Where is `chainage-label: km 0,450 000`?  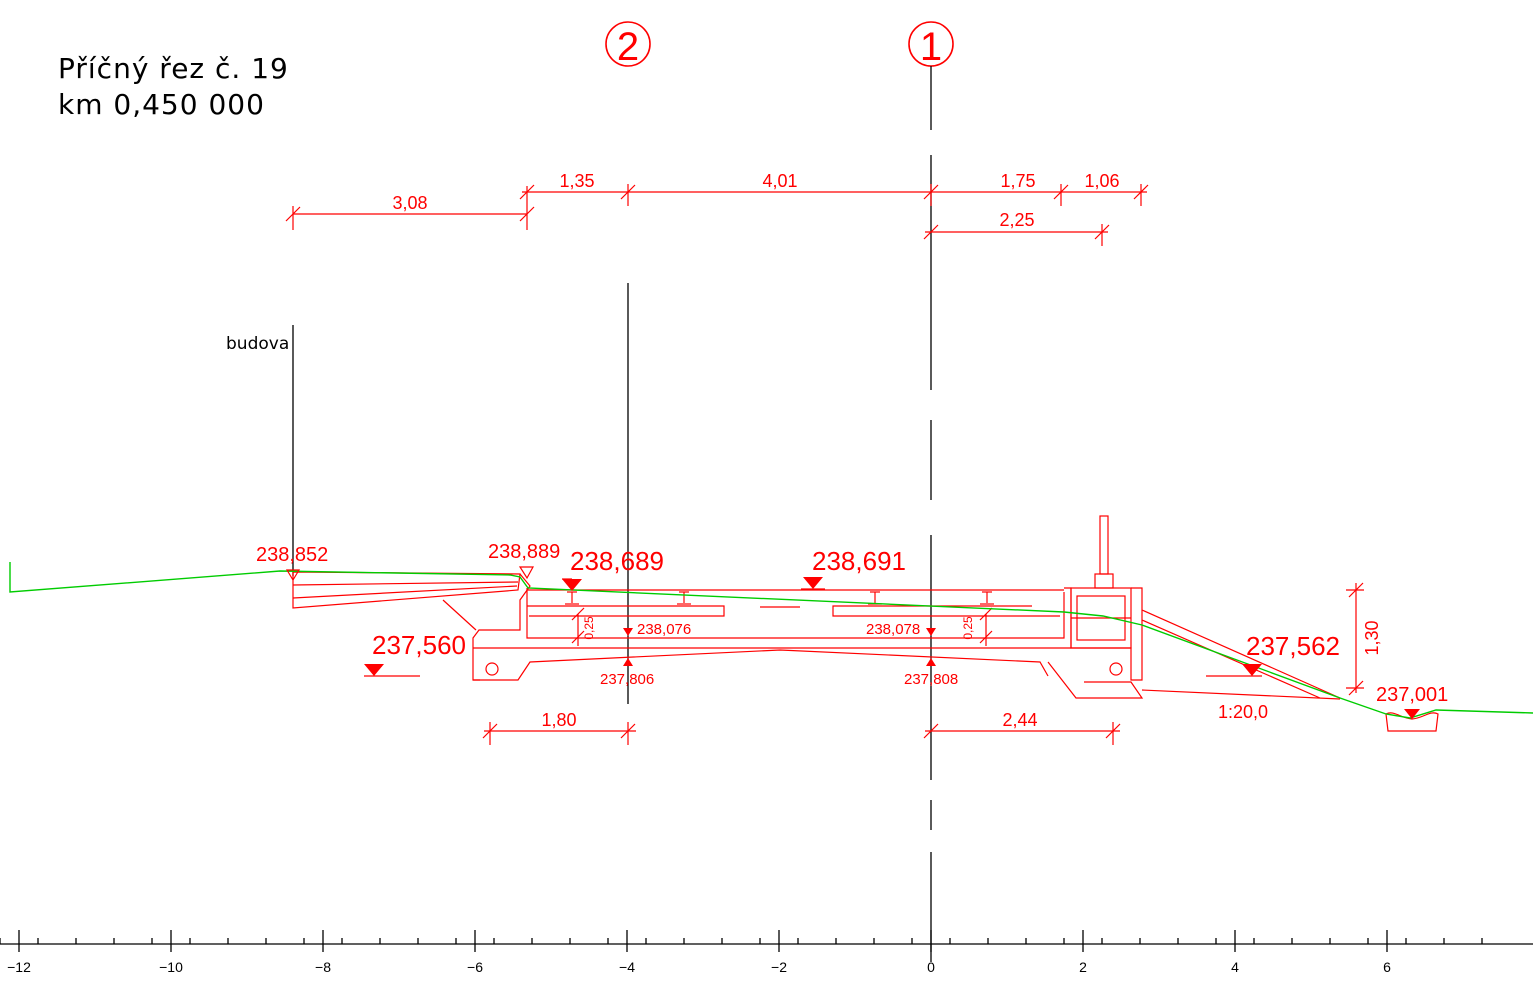
chainage-label: km 0,450 000 is located at coordinates (161, 104).